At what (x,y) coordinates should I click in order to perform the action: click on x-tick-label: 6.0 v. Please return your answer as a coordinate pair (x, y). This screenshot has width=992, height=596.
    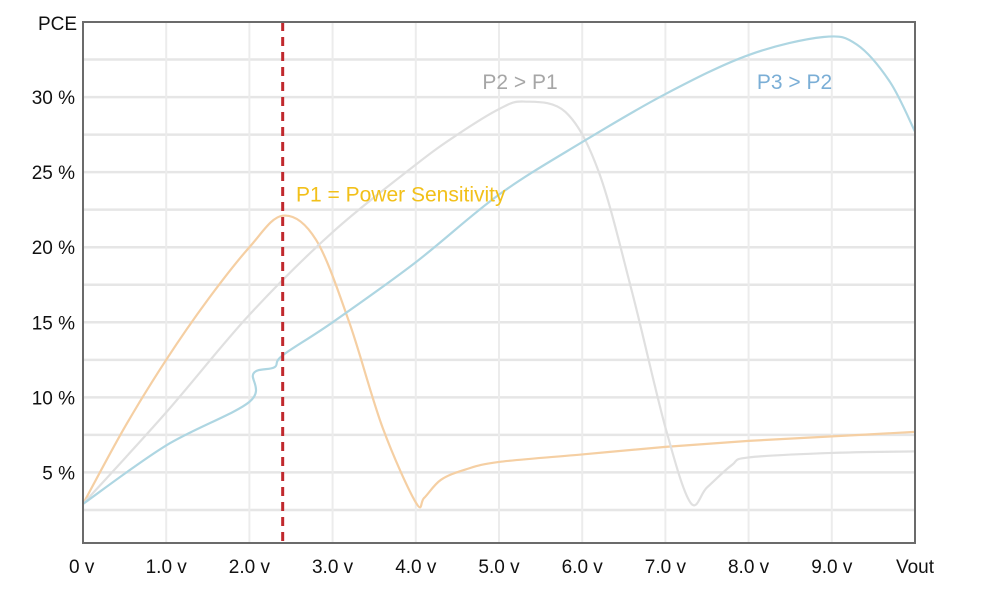
    Looking at the image, I should click on (583, 567).